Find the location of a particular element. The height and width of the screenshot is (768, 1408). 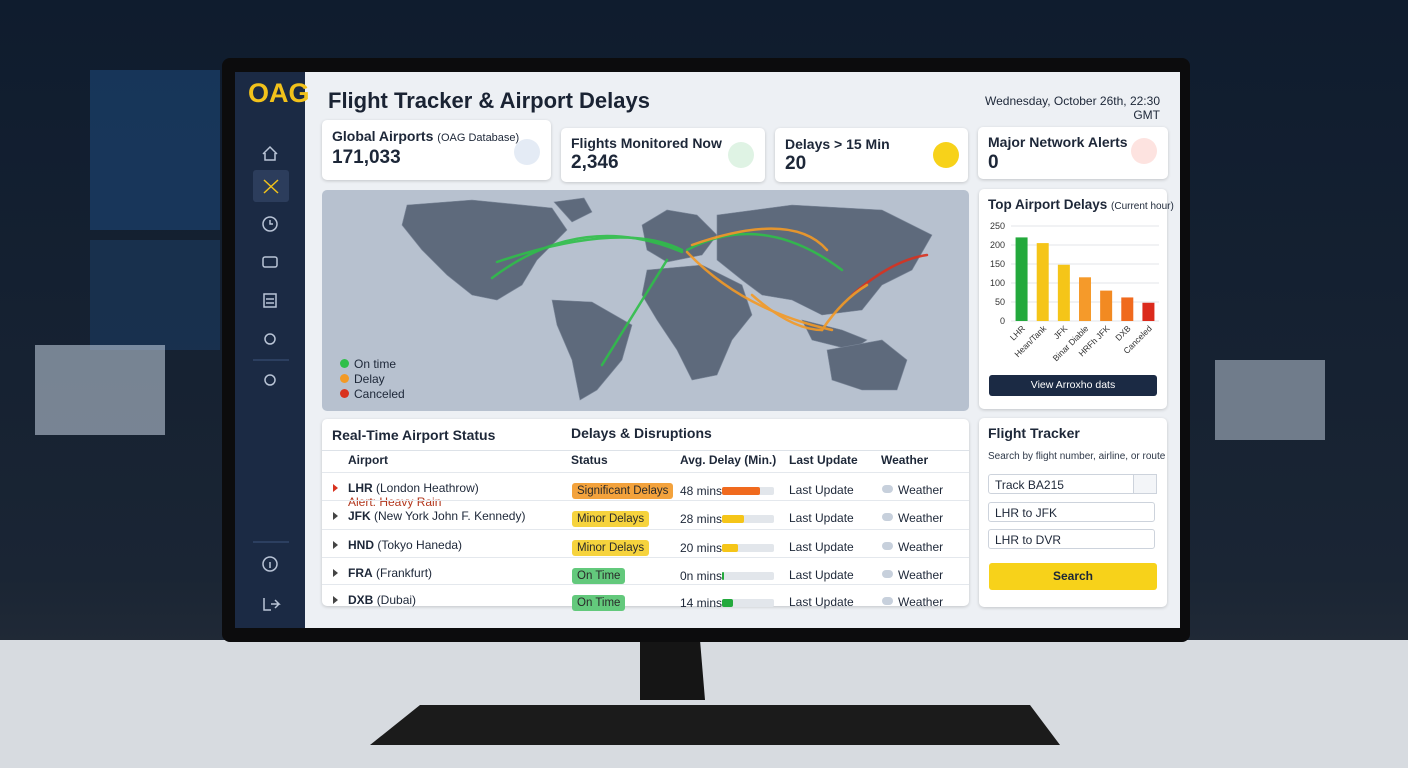

users-icon is located at coordinates (270, 380).